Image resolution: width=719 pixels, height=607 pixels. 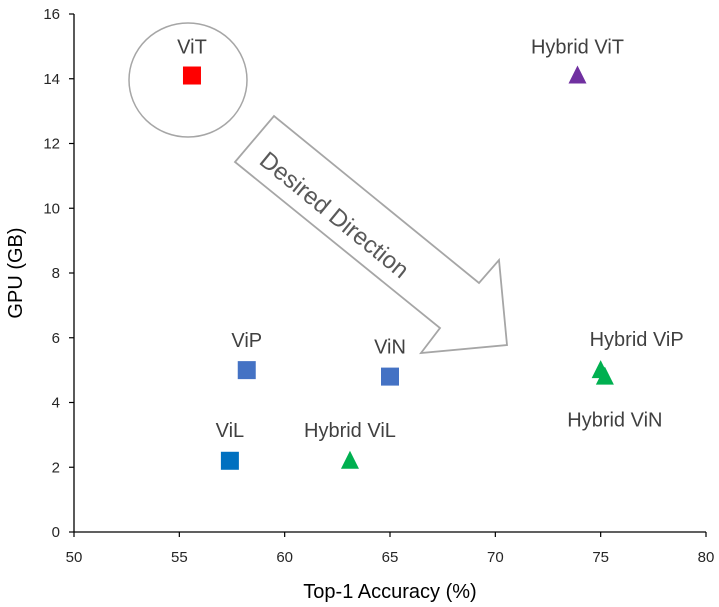 What do you see at coordinates (56, 338) in the screenshot?
I see `y-tick-label: 6` at bounding box center [56, 338].